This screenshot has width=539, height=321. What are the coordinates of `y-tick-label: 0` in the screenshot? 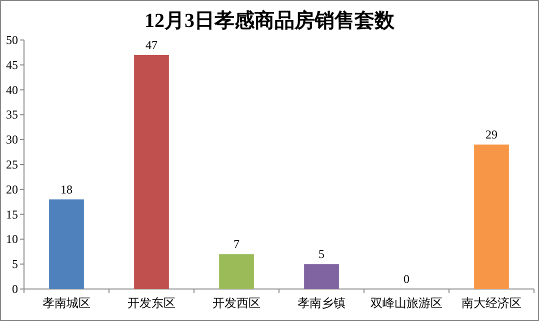 It's located at (15, 289).